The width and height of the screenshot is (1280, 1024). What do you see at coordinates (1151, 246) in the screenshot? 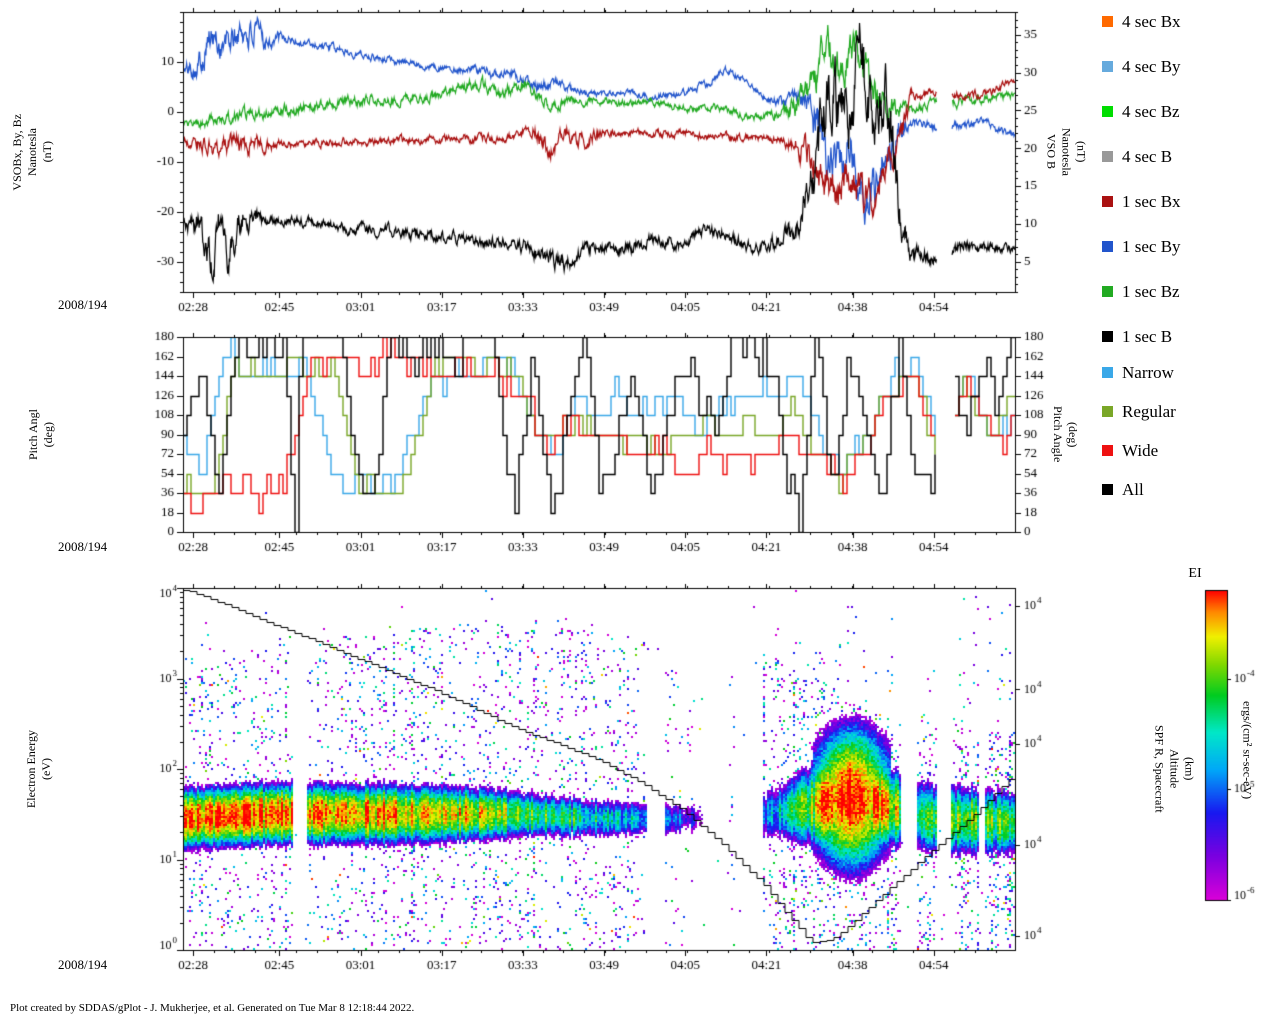
I see `legend-label: 1 sec By` at bounding box center [1151, 246].